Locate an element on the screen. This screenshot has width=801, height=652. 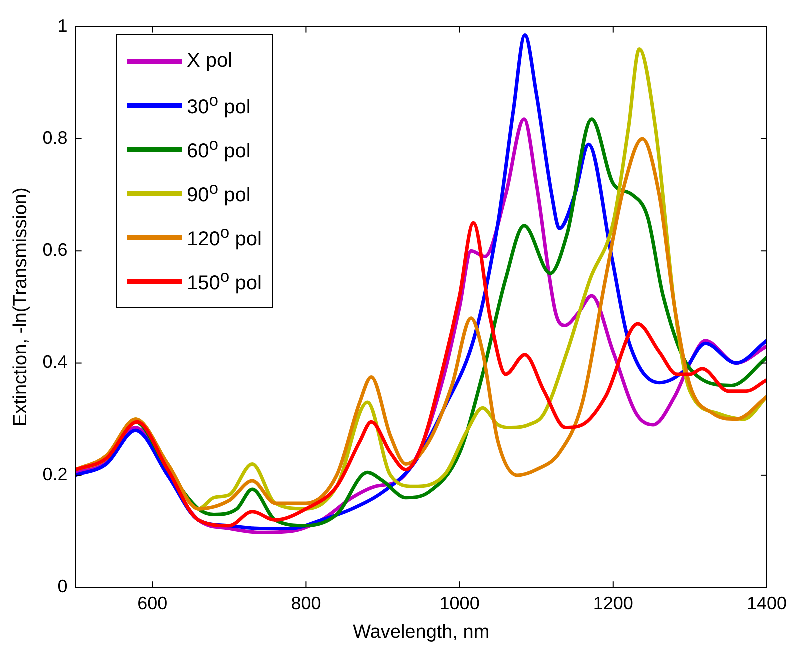
legend-label: 150$^{o}$ pol is located at coordinates (224, 281).